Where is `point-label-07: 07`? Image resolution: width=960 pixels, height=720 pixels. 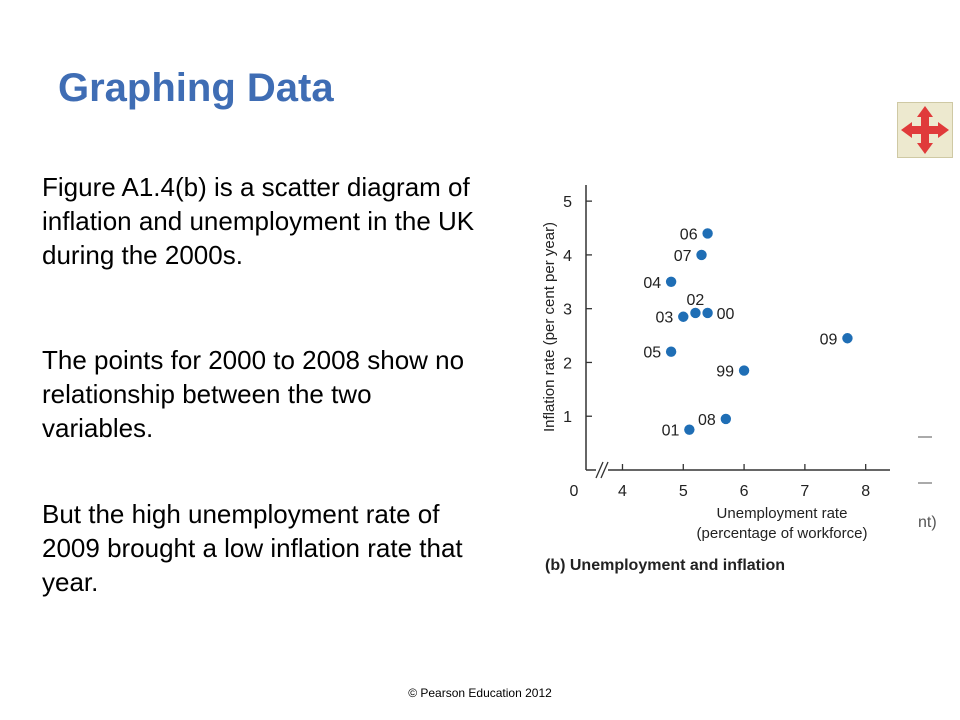 point-label-07: 07 is located at coordinates (683, 256).